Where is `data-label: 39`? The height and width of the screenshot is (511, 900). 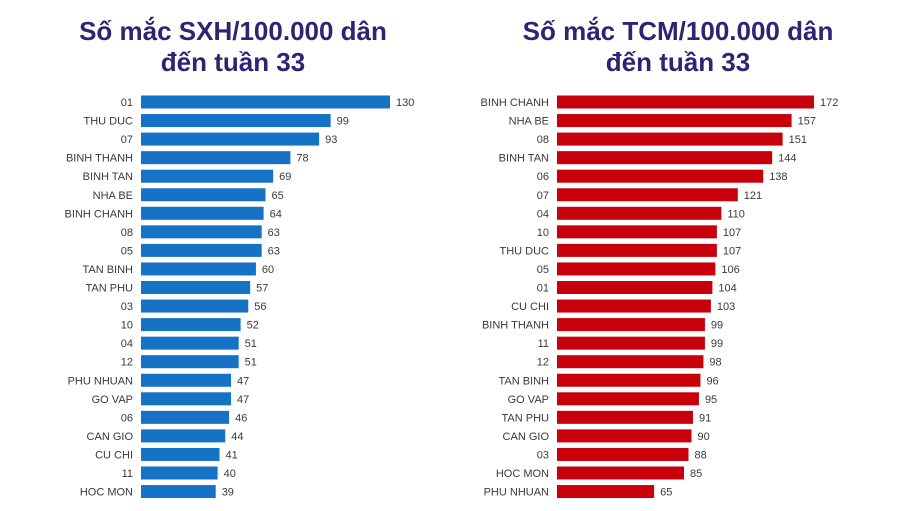
data-label: 39 is located at coordinates (228, 493).